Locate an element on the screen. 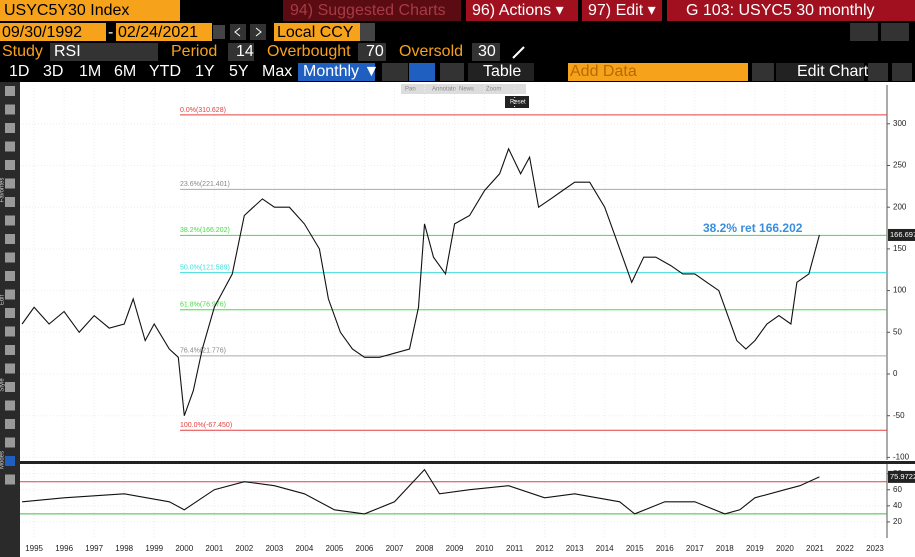 The image size is (915, 557). calendar-icon is located at coordinates (219, 32).